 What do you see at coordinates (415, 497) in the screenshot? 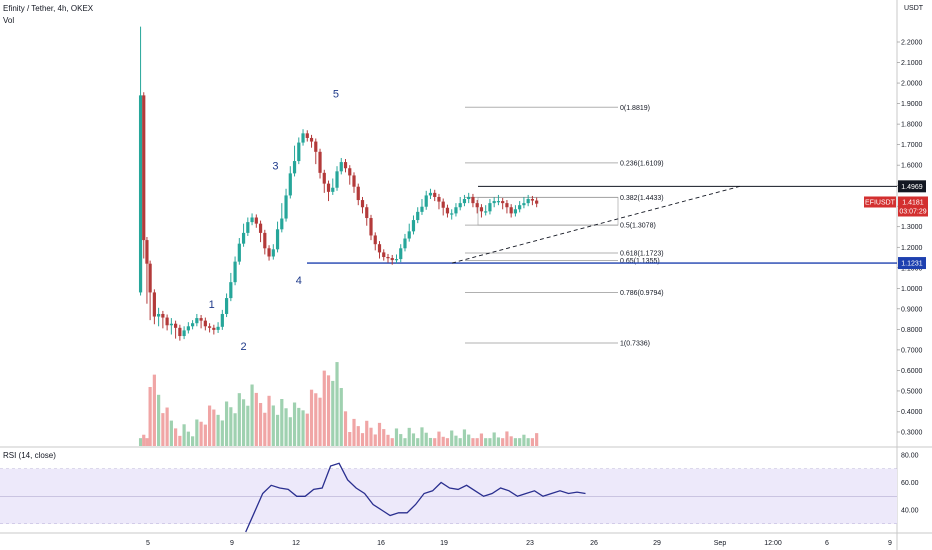
I see `rsi-line` at bounding box center [415, 497].